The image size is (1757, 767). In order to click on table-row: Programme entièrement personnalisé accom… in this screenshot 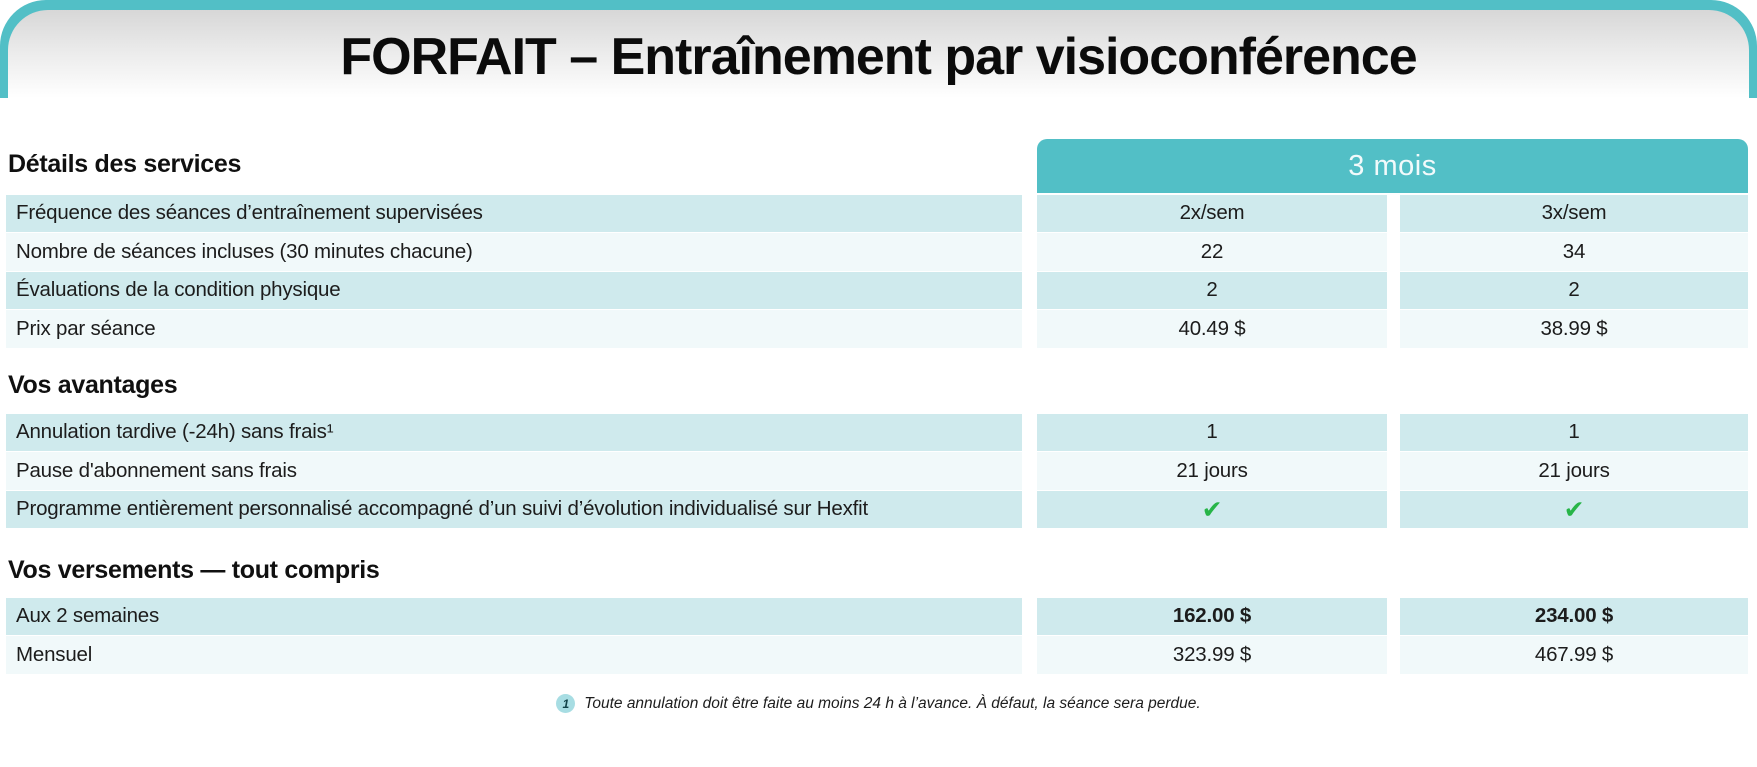, I will do `click(877, 509)`.